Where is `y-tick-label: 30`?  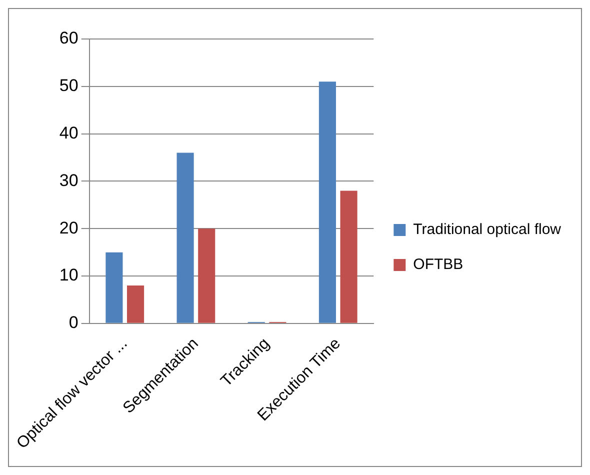 y-tick-label: 30 is located at coordinates (68, 180).